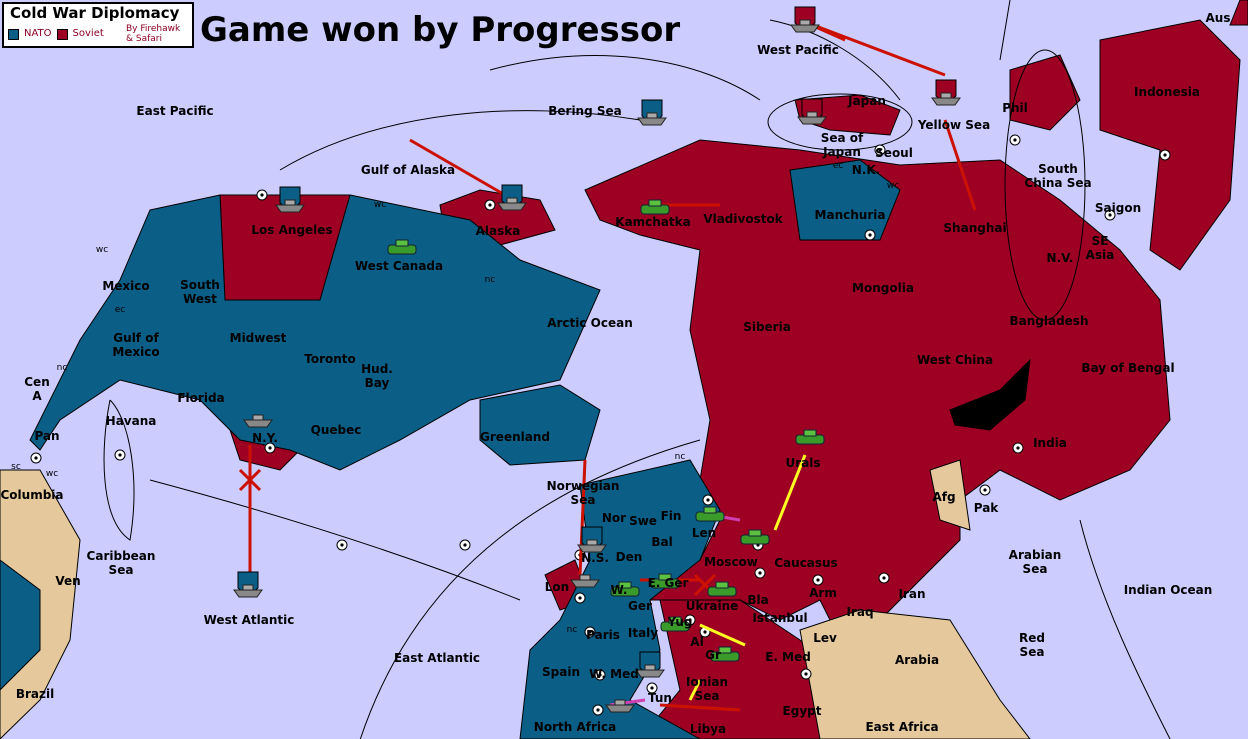  What do you see at coordinates (35, 694) in the screenshot?
I see `region-label: Brazil` at bounding box center [35, 694].